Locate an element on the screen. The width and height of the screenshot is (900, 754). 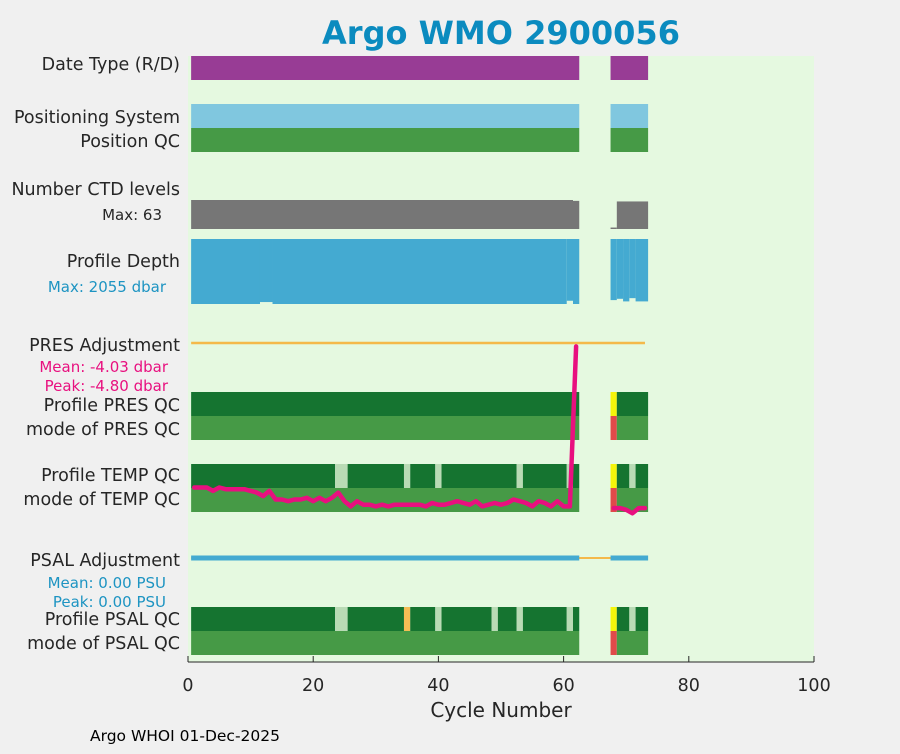
x-tick-label: 40 is located at coordinates (438, 686).